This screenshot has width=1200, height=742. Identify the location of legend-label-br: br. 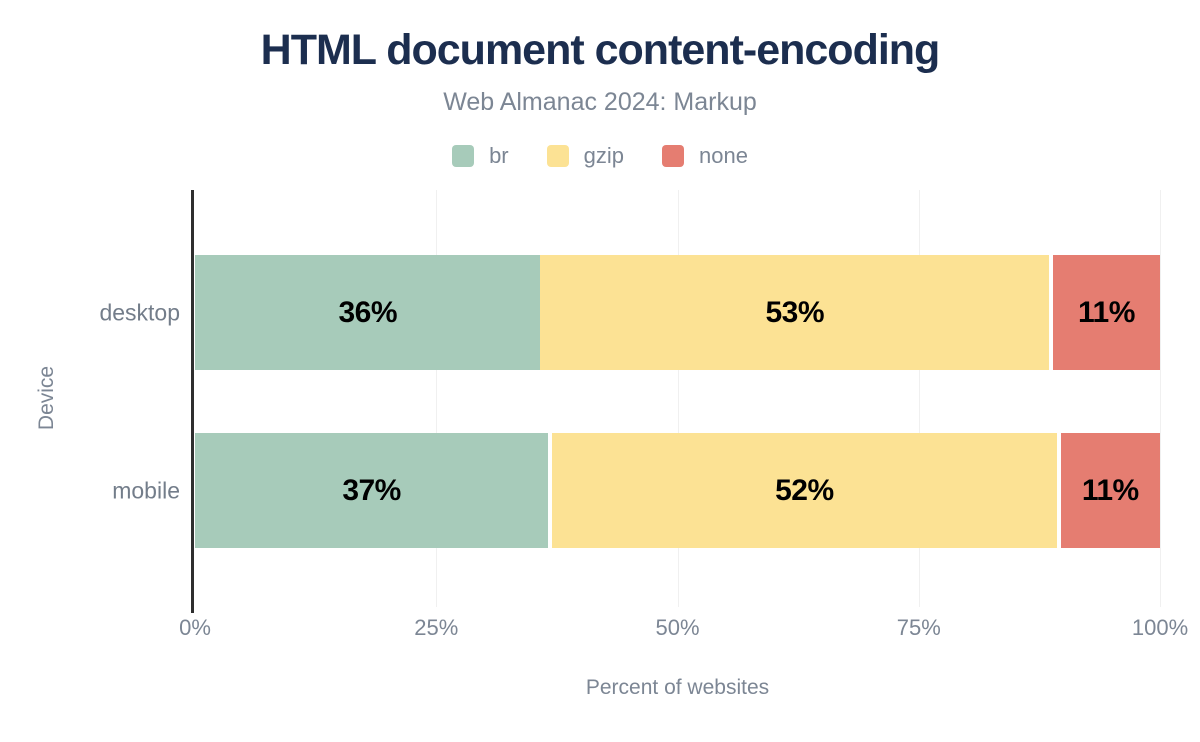
(499, 155).